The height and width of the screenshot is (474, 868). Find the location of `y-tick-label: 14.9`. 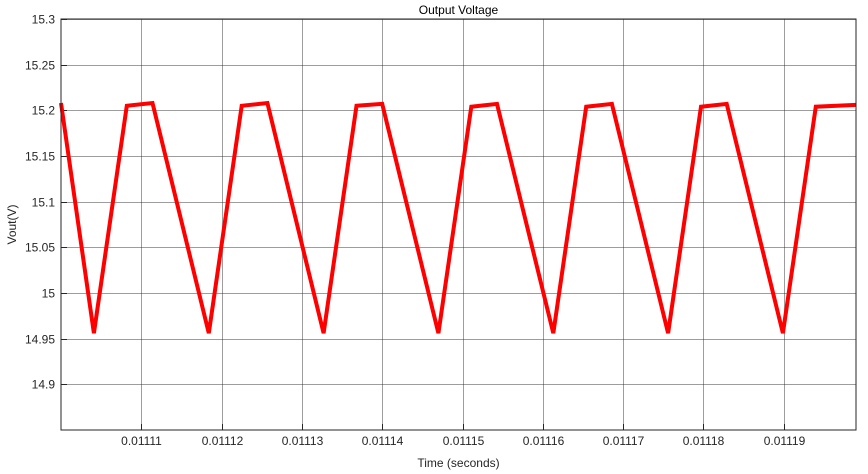

y-tick-label: 14.9 is located at coordinates (44, 385).